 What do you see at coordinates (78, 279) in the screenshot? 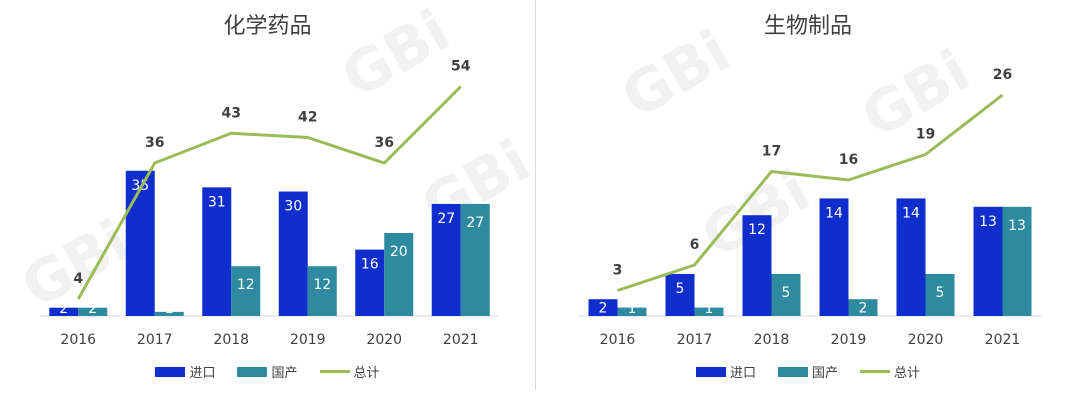
I see `total-data-label: 4` at bounding box center [78, 279].